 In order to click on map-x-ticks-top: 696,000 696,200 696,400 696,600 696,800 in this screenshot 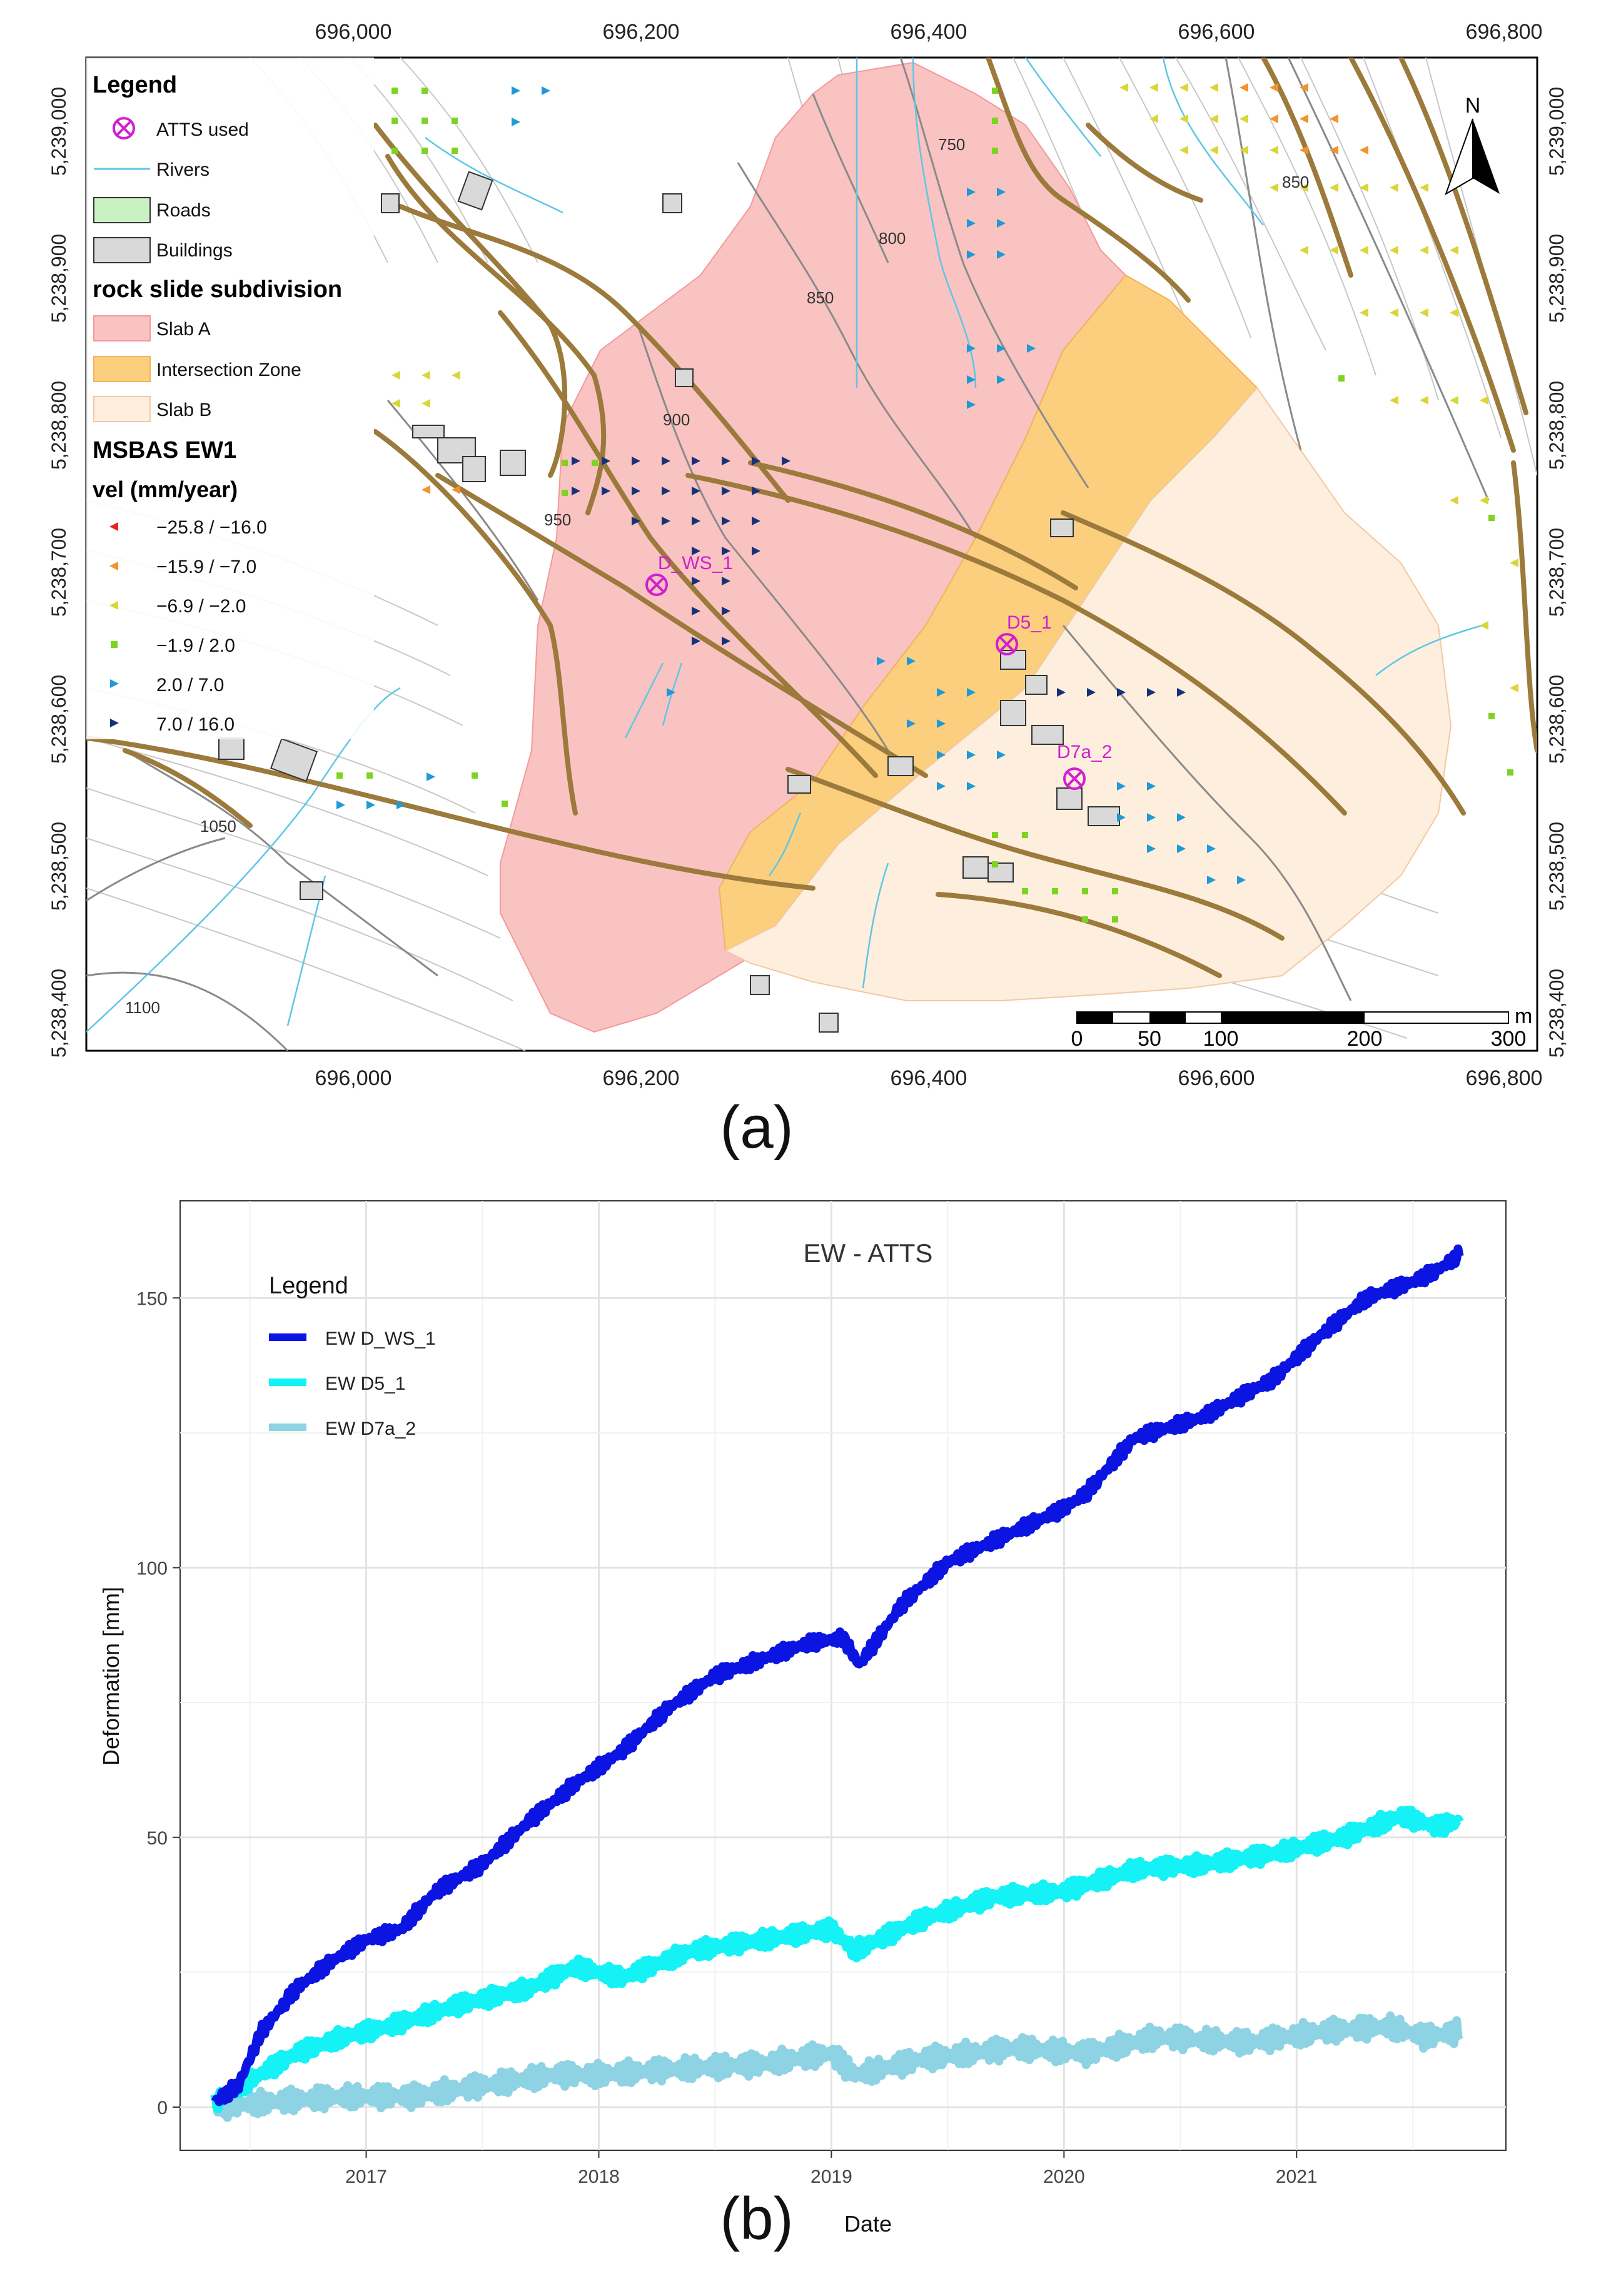, I will do `click(929, 32)`.